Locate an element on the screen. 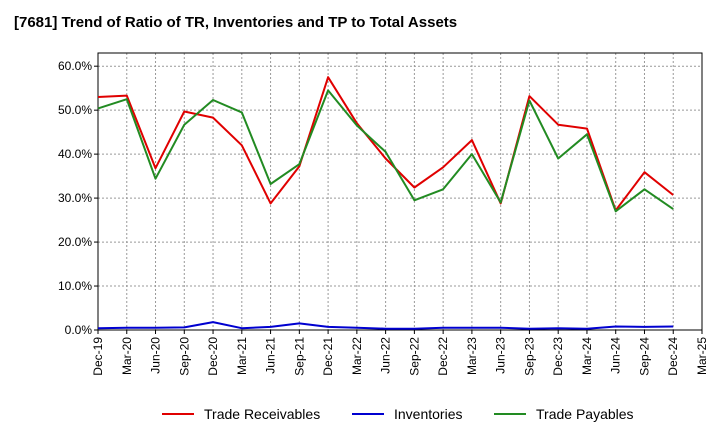 Image resolution: width=720 pixels, height=440 pixels. y-tick-label: 30.0% is located at coordinates (75, 198).